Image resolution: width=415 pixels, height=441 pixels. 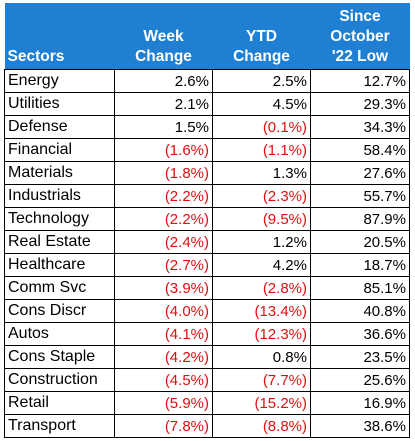 I want to click on ytd-change-cell: (0.1%), so click(x=261, y=127).